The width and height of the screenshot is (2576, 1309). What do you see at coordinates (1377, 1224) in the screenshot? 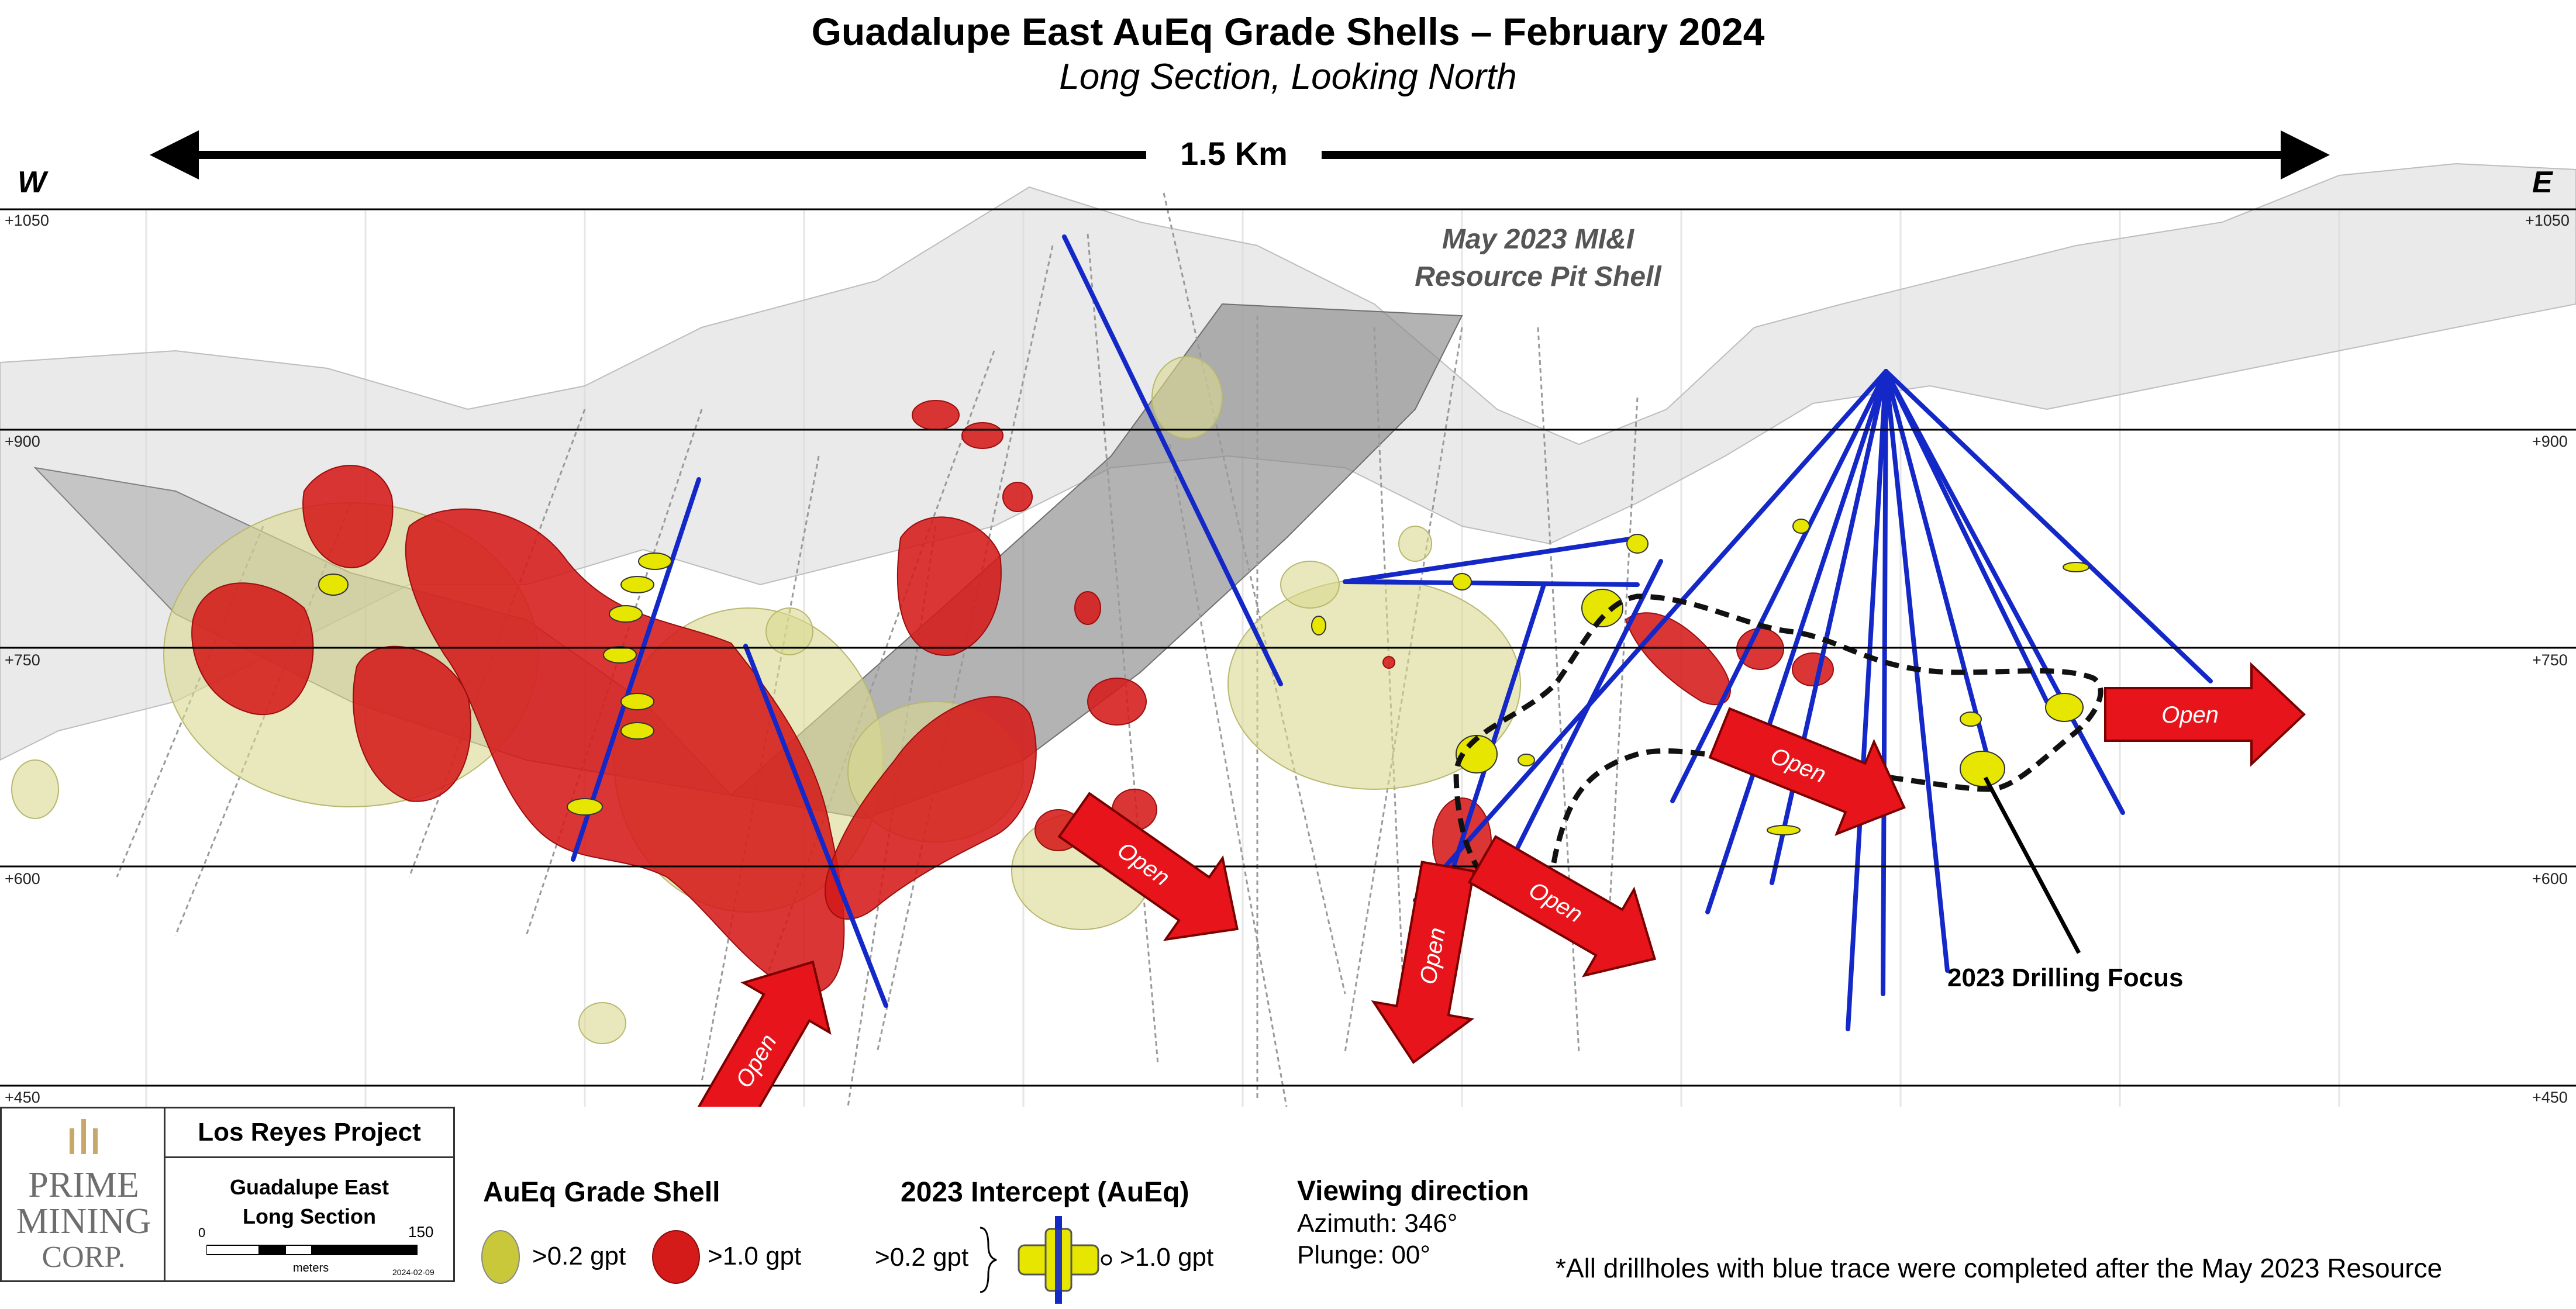
I see `legend-azimuth: Azimuth: 346°` at bounding box center [1377, 1224].